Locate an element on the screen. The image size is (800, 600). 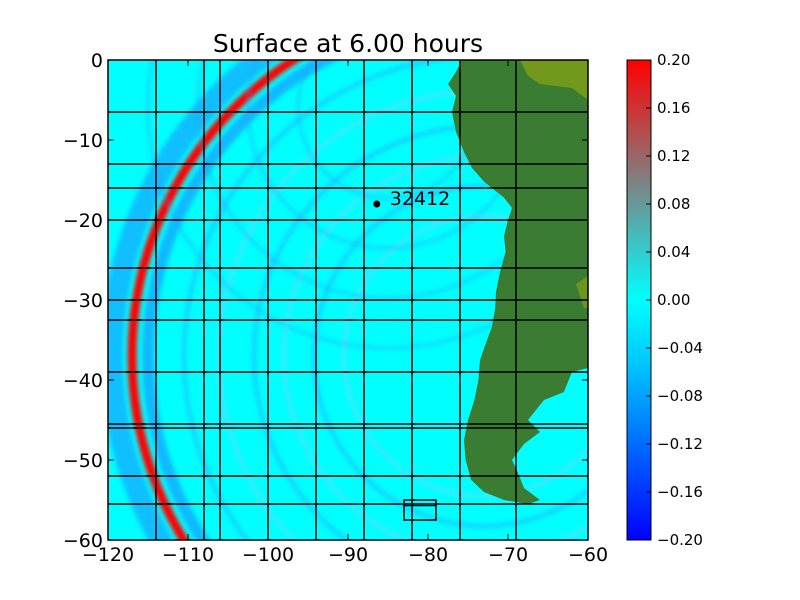
colorbar-tick-label: −0.20 is located at coordinates (680, 540).